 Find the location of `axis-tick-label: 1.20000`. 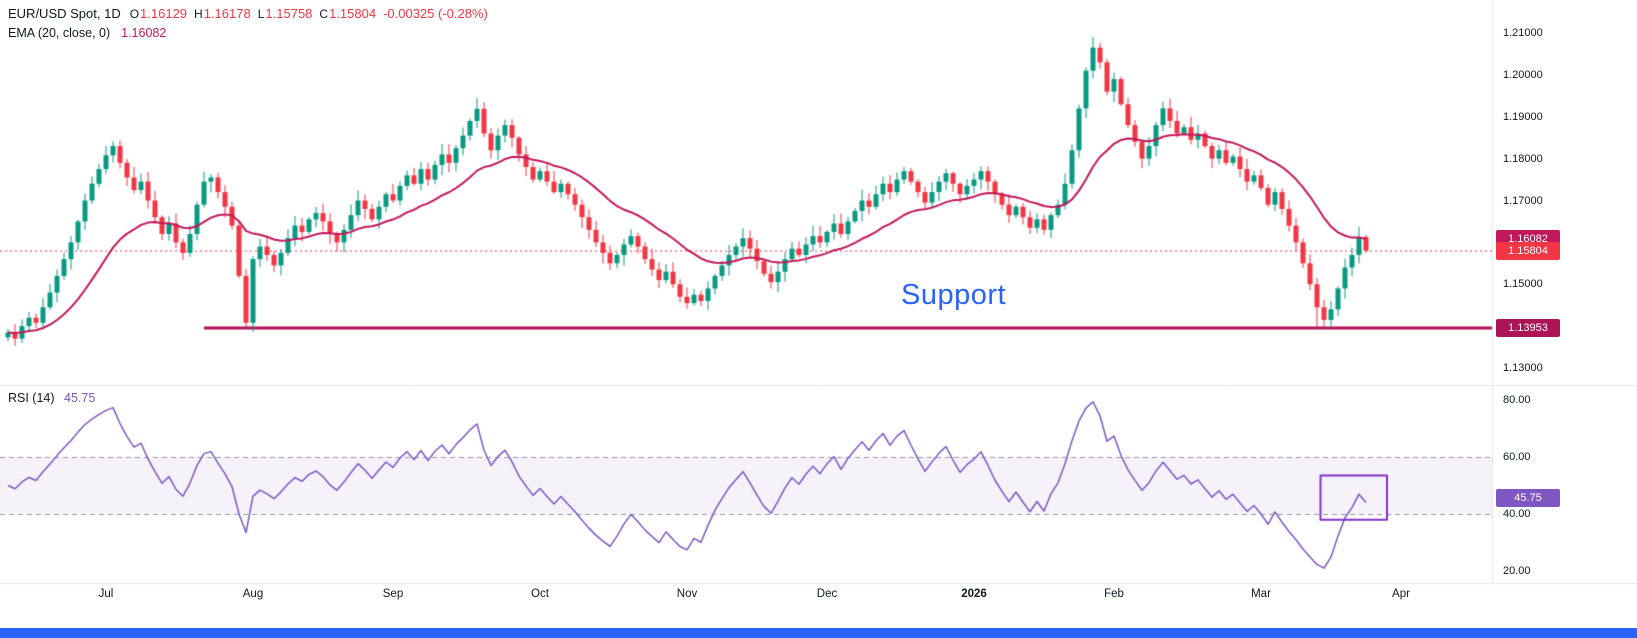

axis-tick-label: 1.20000 is located at coordinates (1523, 74).